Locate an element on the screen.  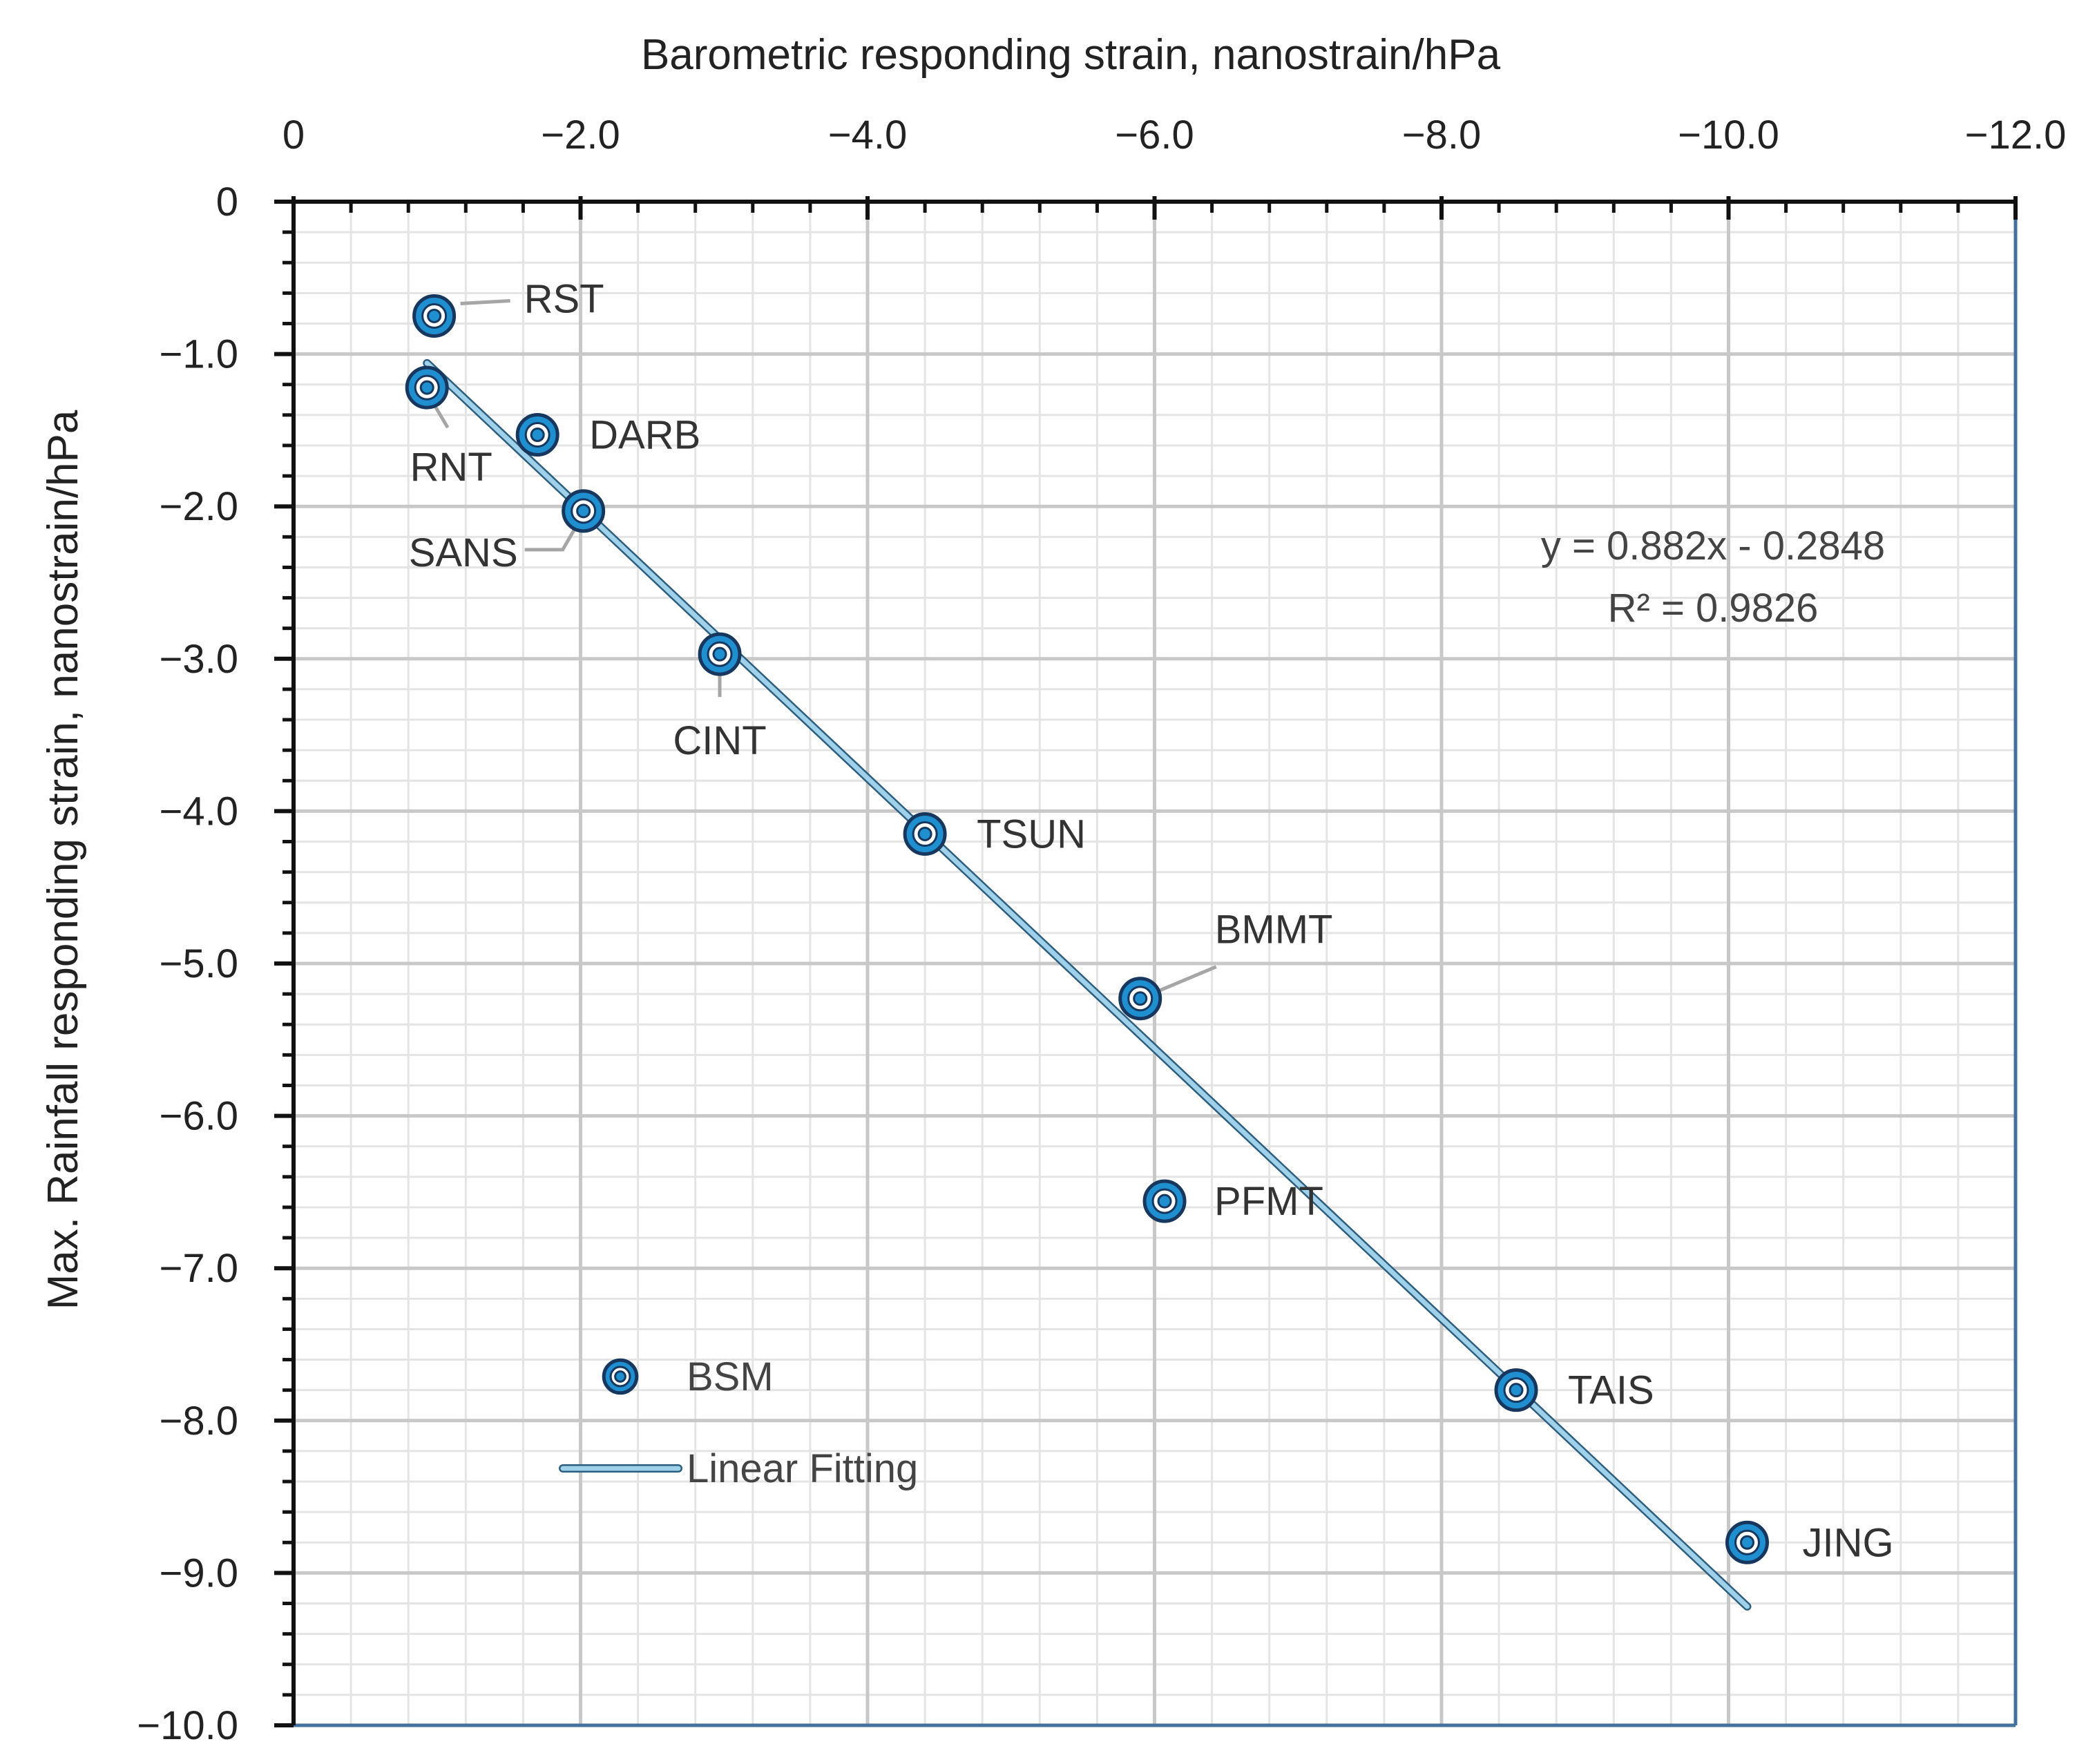
point-label-darb: DARB is located at coordinates (644, 435).